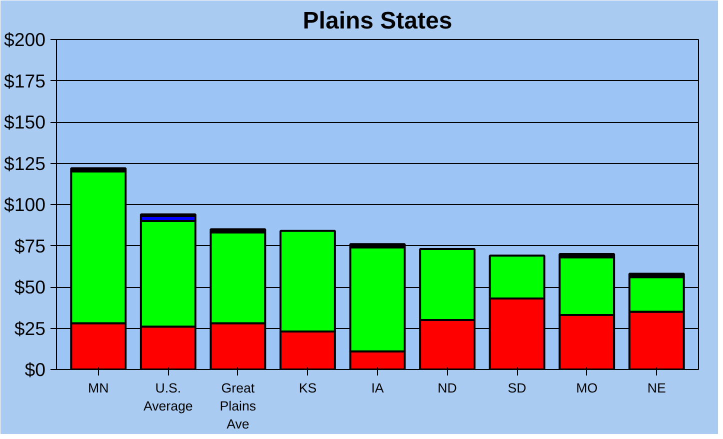  I want to click on y-tick-label: $175, so click(25, 81).